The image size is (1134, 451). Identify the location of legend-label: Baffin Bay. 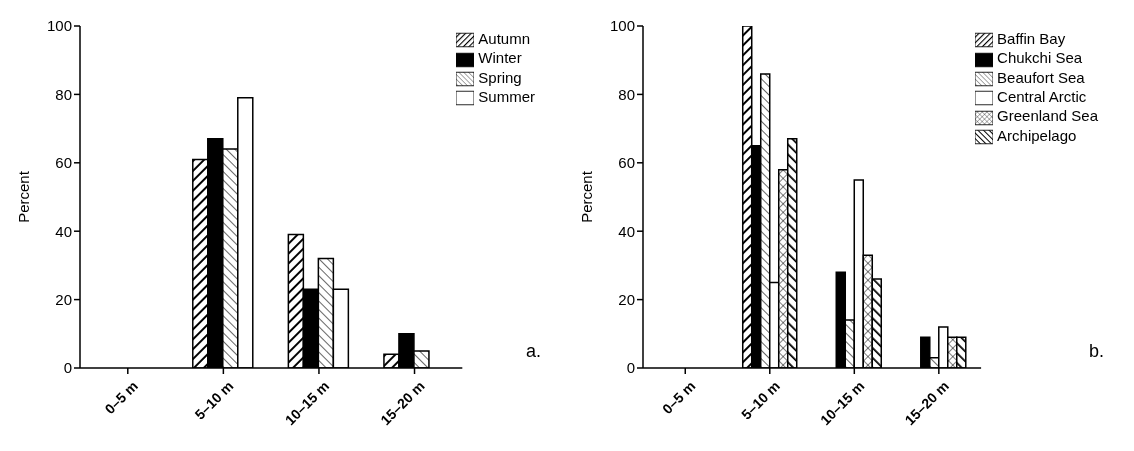
(1031, 38).